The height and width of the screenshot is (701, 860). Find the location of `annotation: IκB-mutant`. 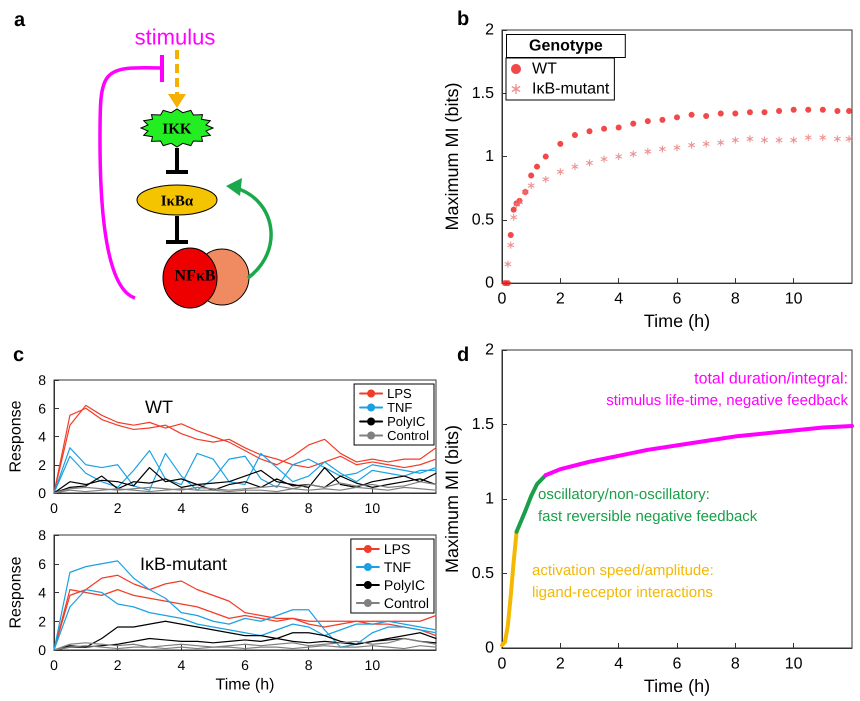

annotation: IκB-mutant is located at coordinates (184, 564).